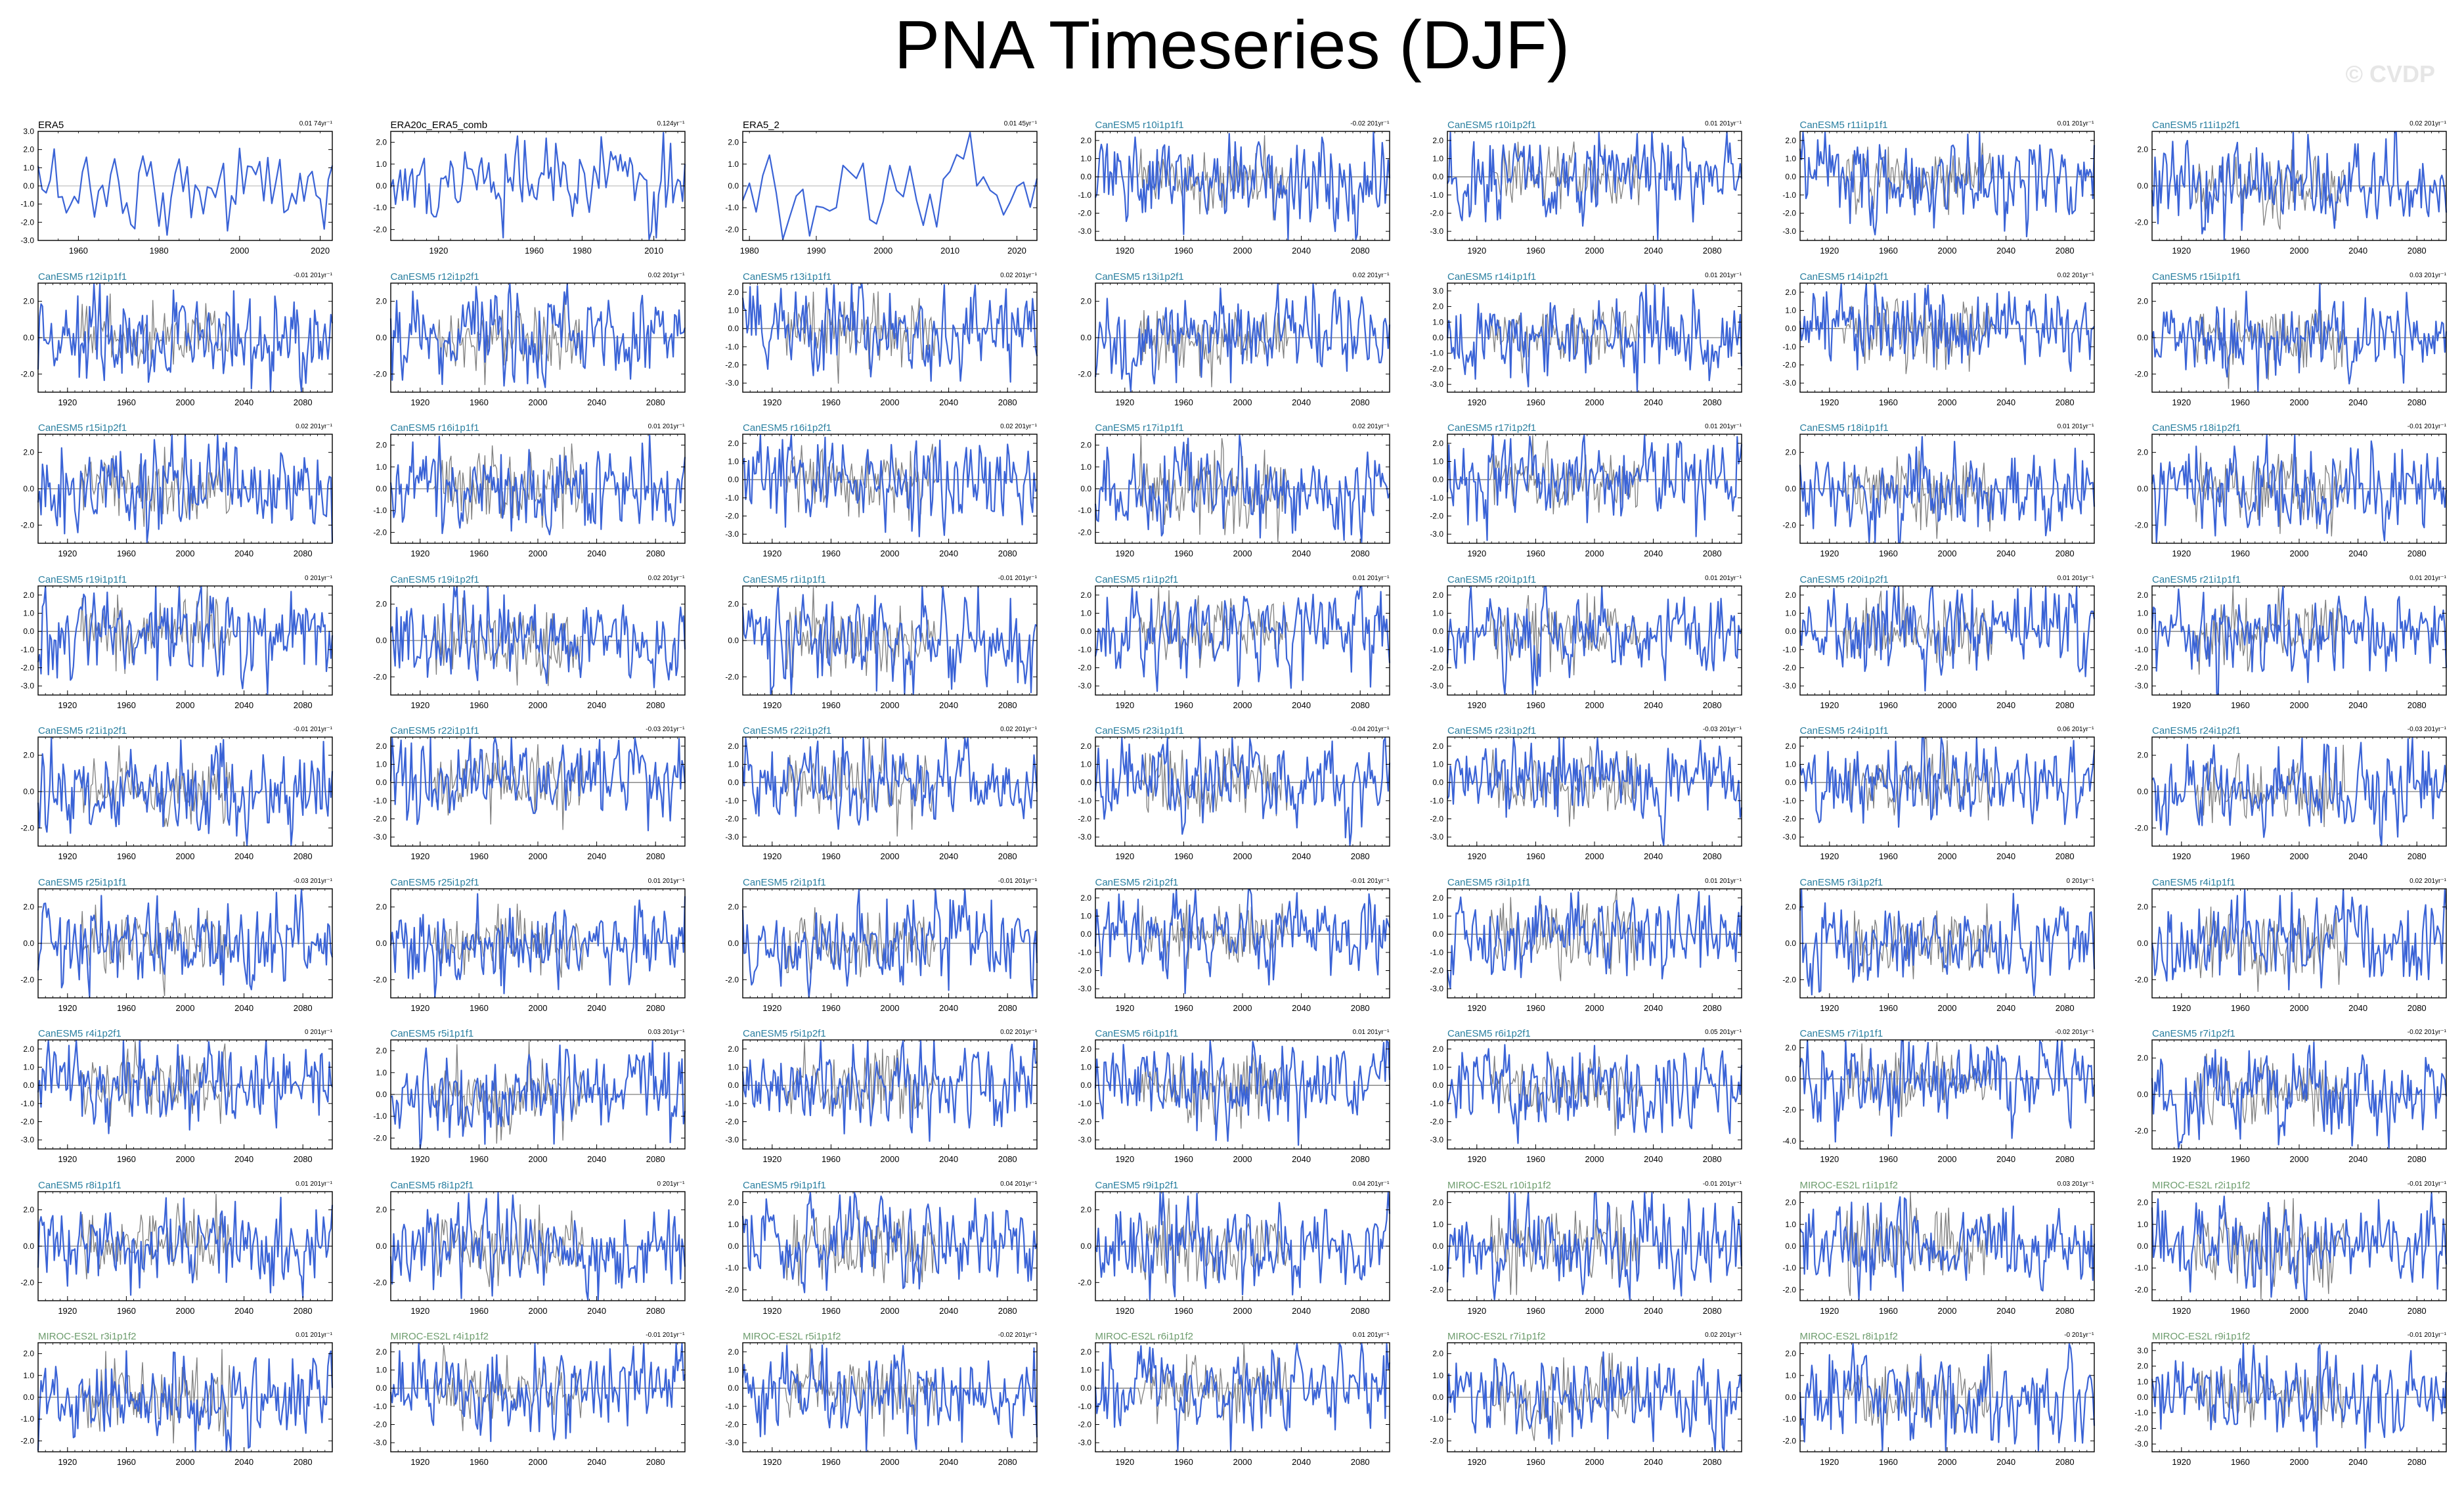  I want to click on x-tick-label: 2020, so click(320, 251).